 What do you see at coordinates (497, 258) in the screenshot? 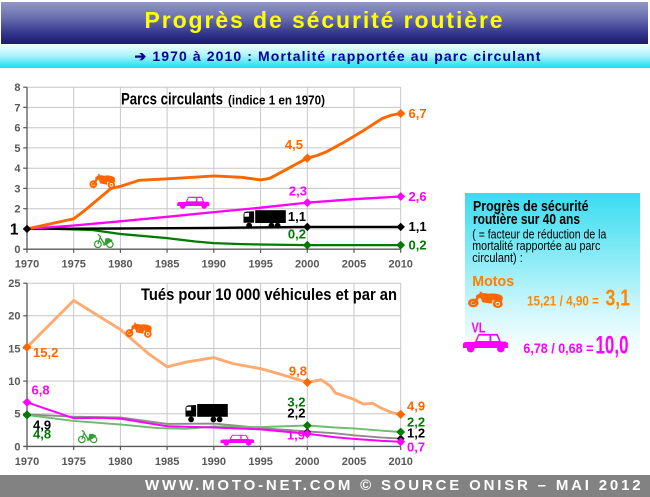
I see `svg-text: circulant) :` at bounding box center [497, 258].